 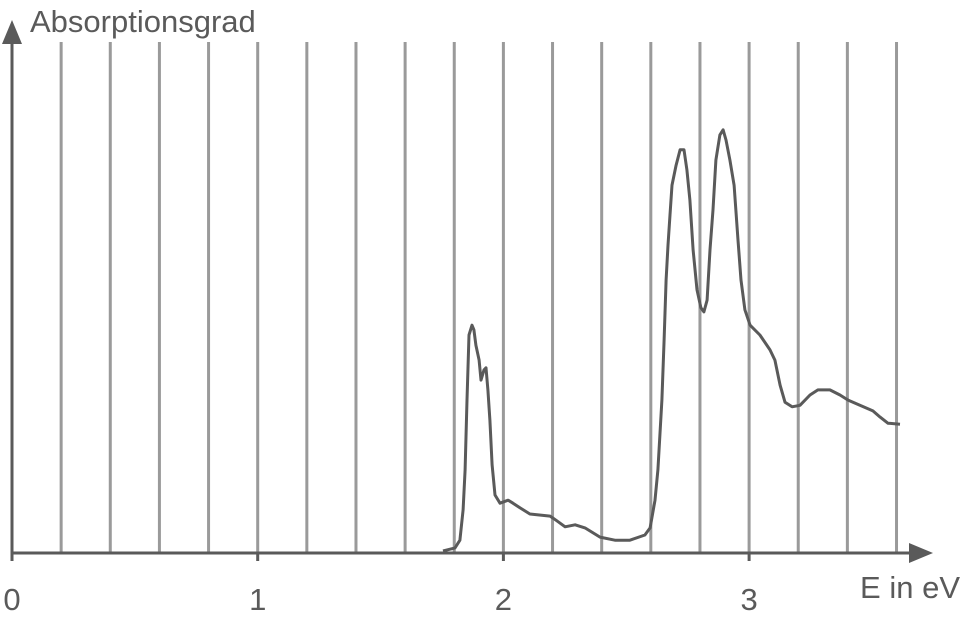 What do you see at coordinates (143, 21) in the screenshot?
I see `y-axis-label: Absorptionsgrad` at bounding box center [143, 21].